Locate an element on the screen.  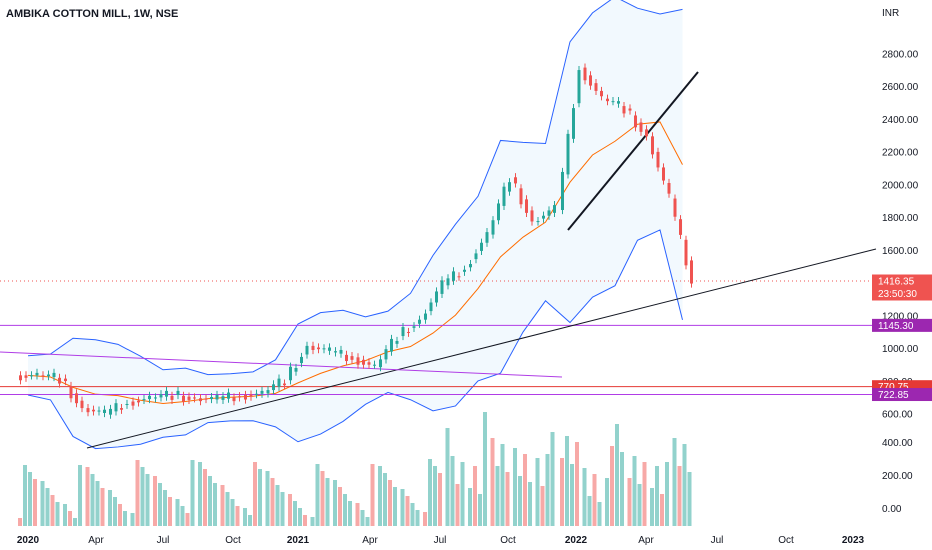
y-tick-label: 2600.00 is located at coordinates (900, 87).